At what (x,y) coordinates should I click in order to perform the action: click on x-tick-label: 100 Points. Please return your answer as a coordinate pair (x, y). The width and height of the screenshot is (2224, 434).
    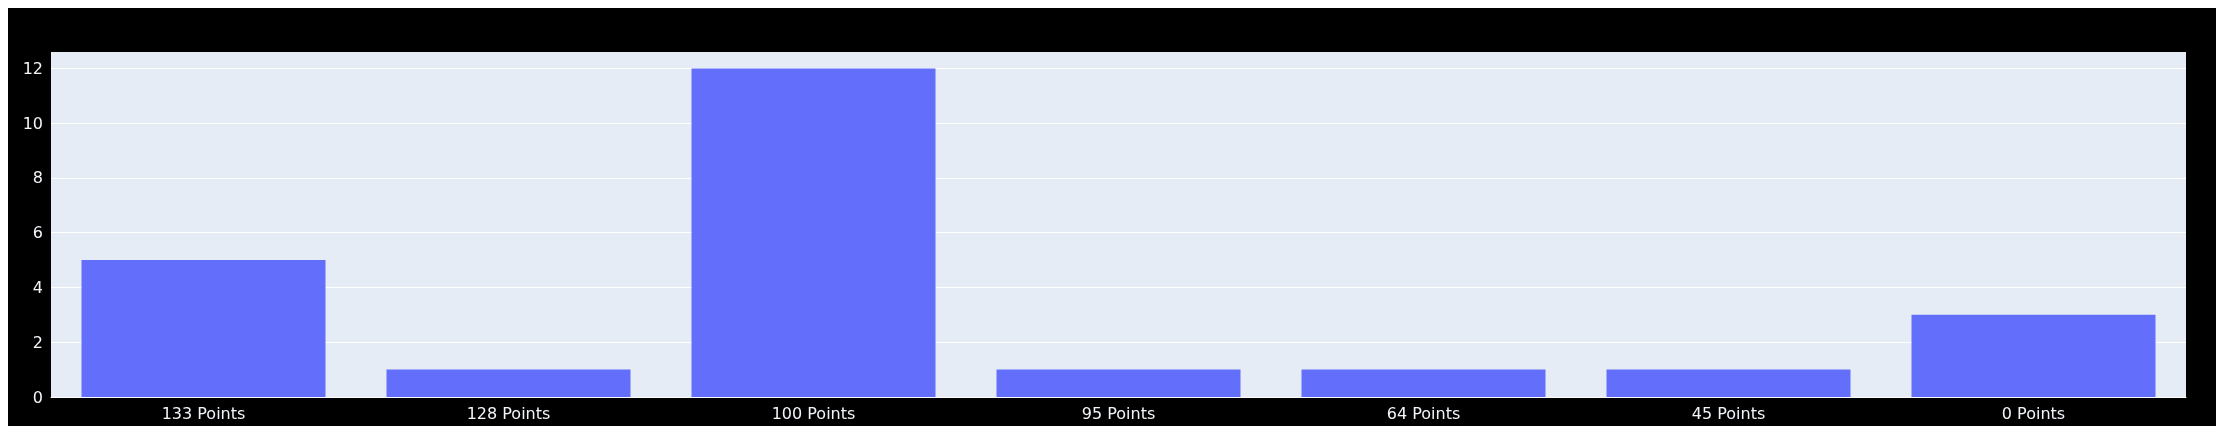
    Looking at the image, I should click on (813, 413).